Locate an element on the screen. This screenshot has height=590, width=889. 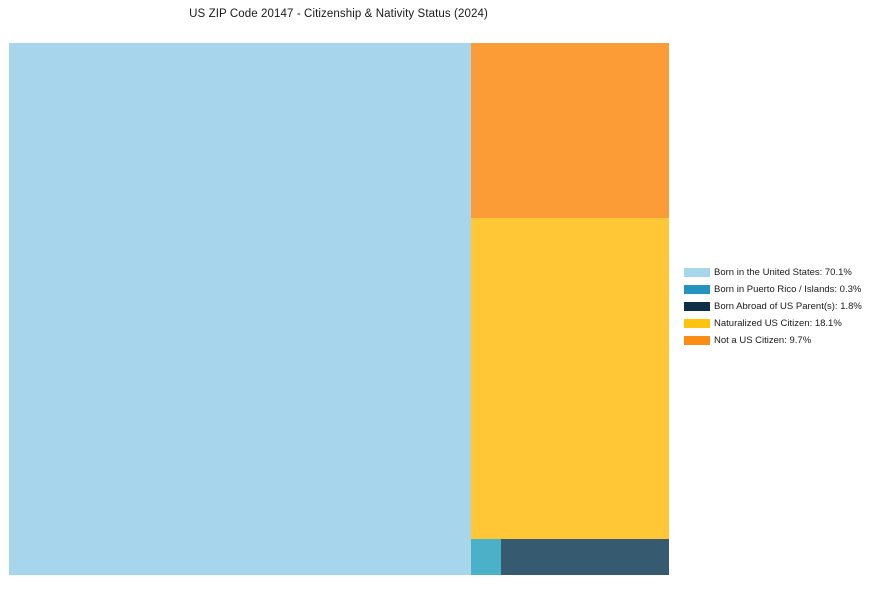
legend-item-not-a-us-citizen: Not a US Citizen: 9.7% is located at coordinates (784, 340).